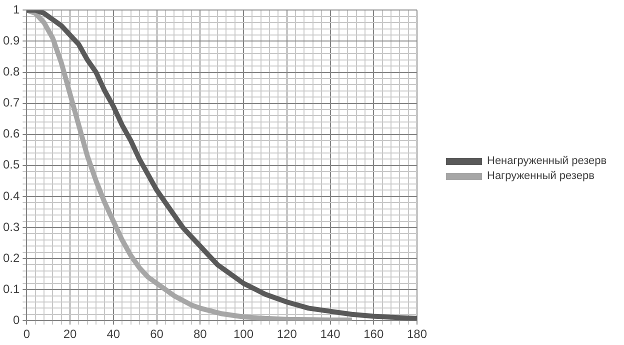 The image size is (624, 345). Describe the element at coordinates (16, 9) in the screenshot. I see `y-tick-label: 1` at that location.